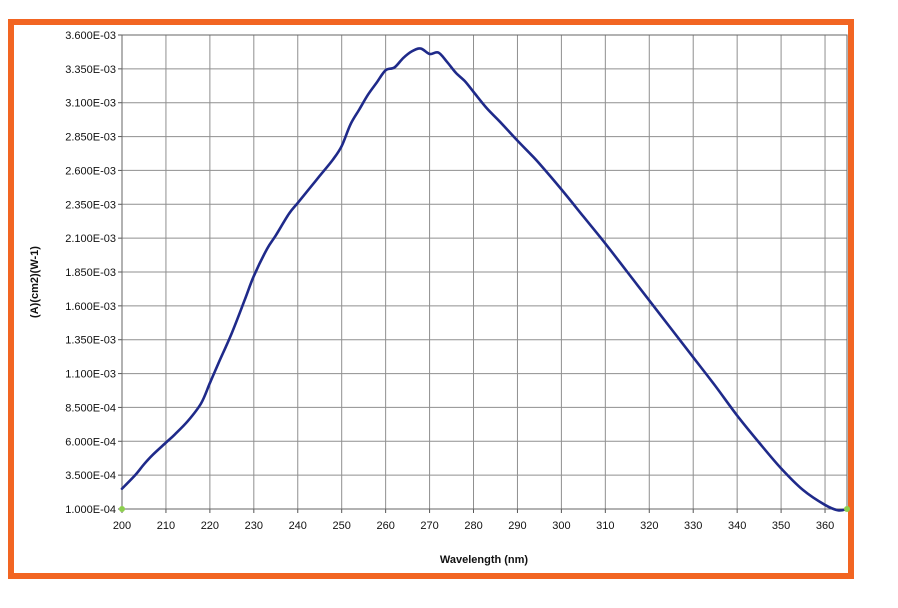  I want to click on x-tick-label: 210, so click(166, 526).